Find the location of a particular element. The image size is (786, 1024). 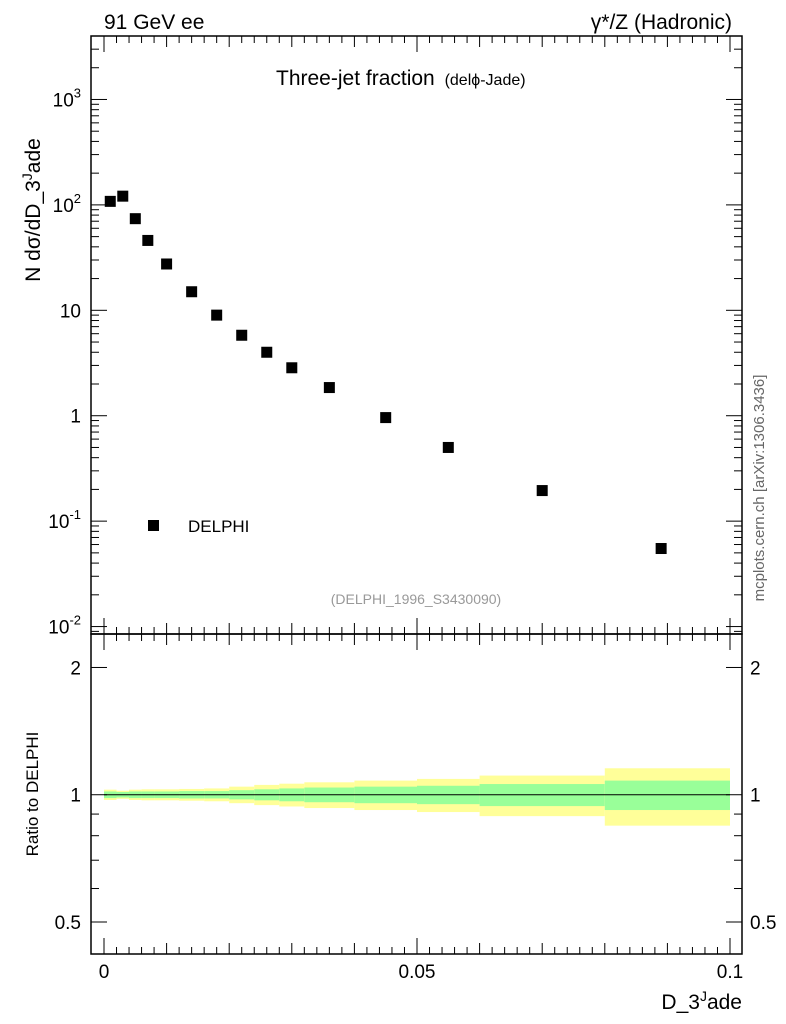

ratio-y-tick-label-right: 1 is located at coordinates (755, 796).